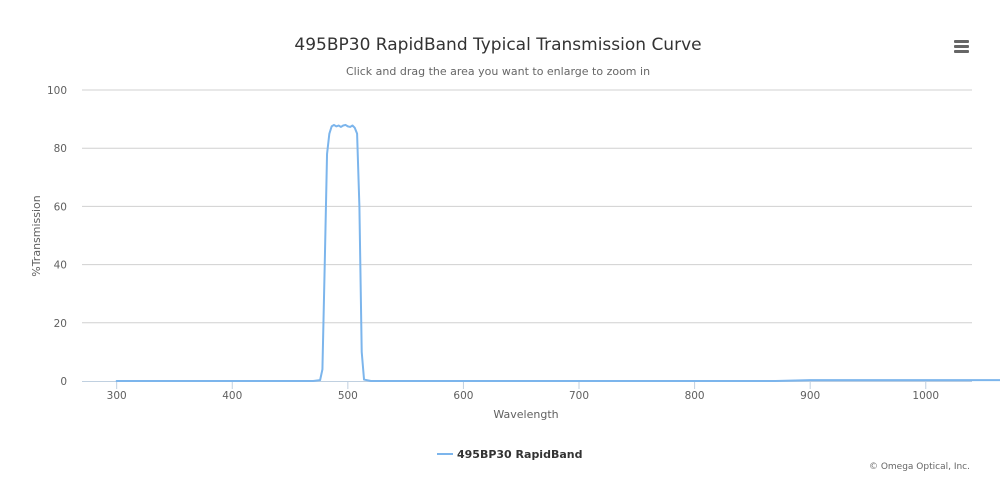 The height and width of the screenshot is (500, 1000). What do you see at coordinates (57, 91) in the screenshot?
I see `y-tick-label: 100` at bounding box center [57, 91].